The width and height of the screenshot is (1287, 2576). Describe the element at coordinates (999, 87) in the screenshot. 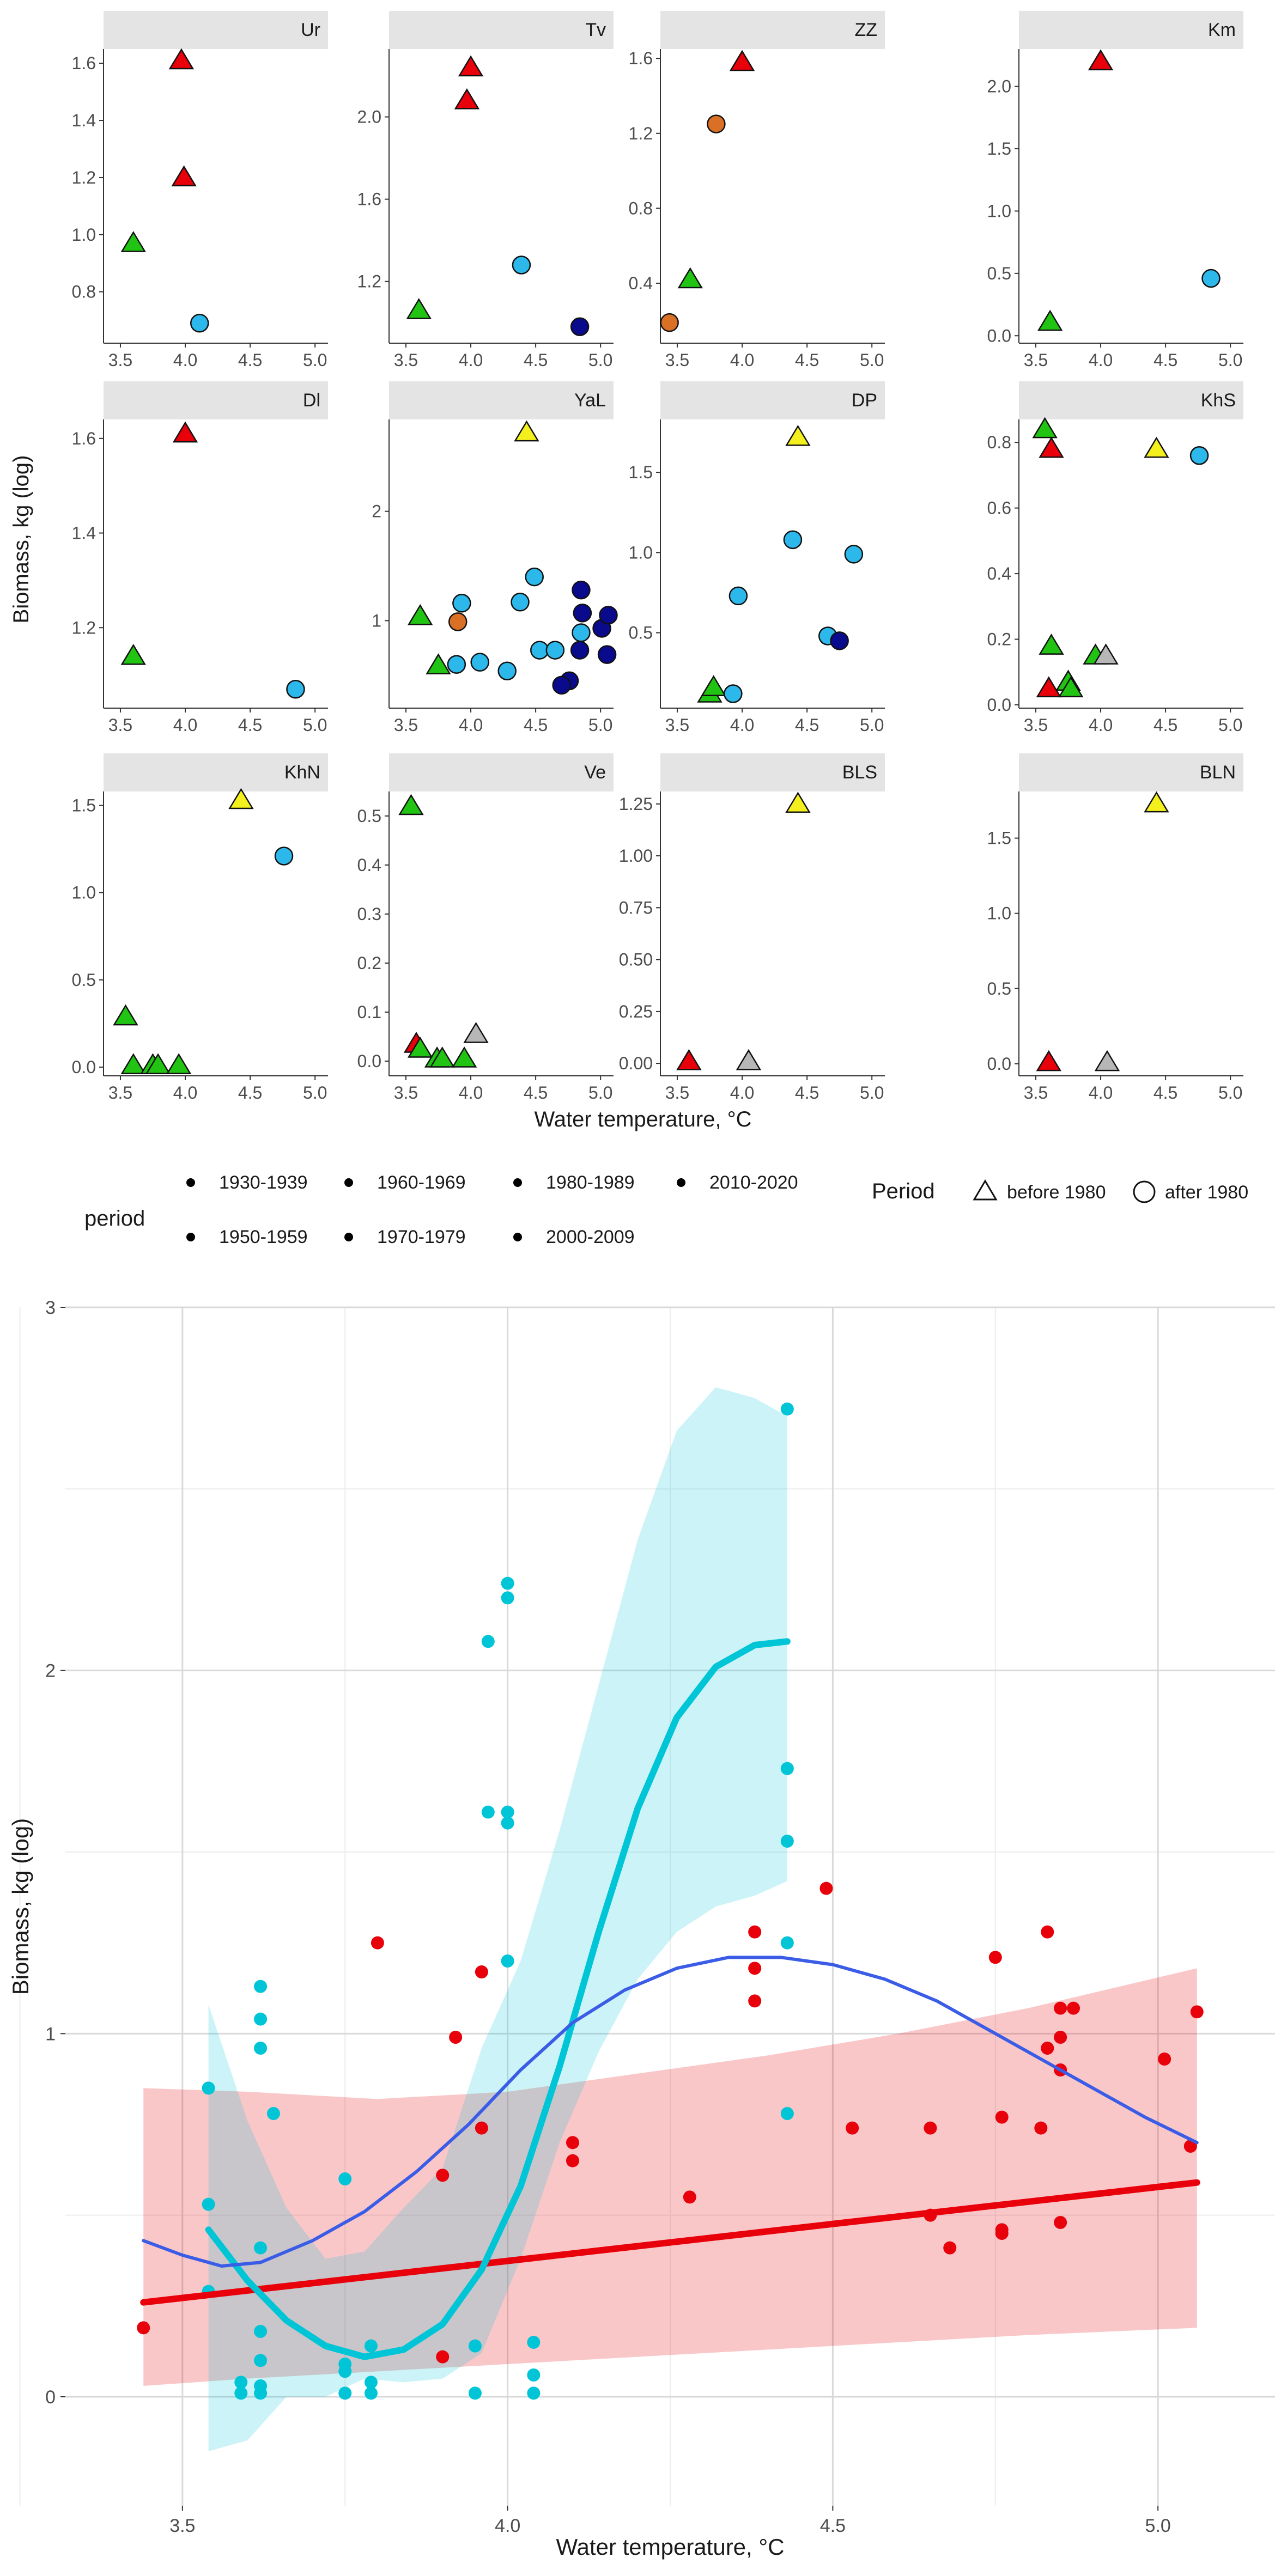

I see `y-tick-label-Km: 2.0` at that location.